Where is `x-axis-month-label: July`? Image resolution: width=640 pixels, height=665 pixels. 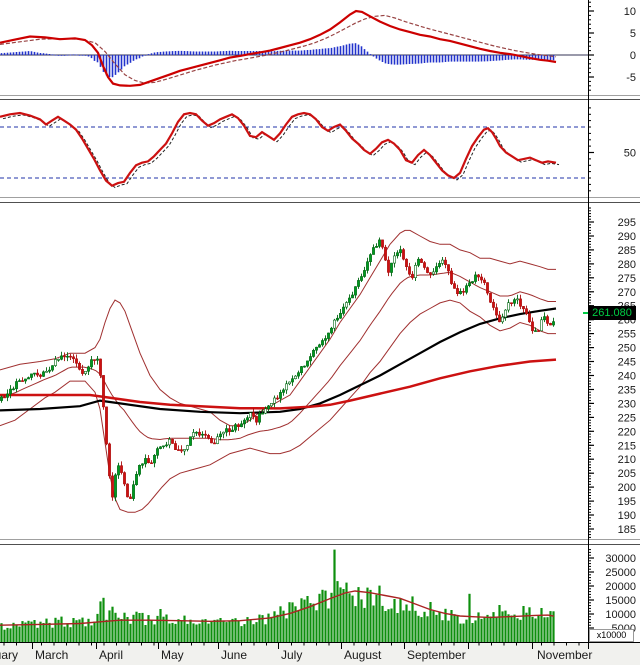 x-axis-month-label: July is located at coordinates (291, 655).